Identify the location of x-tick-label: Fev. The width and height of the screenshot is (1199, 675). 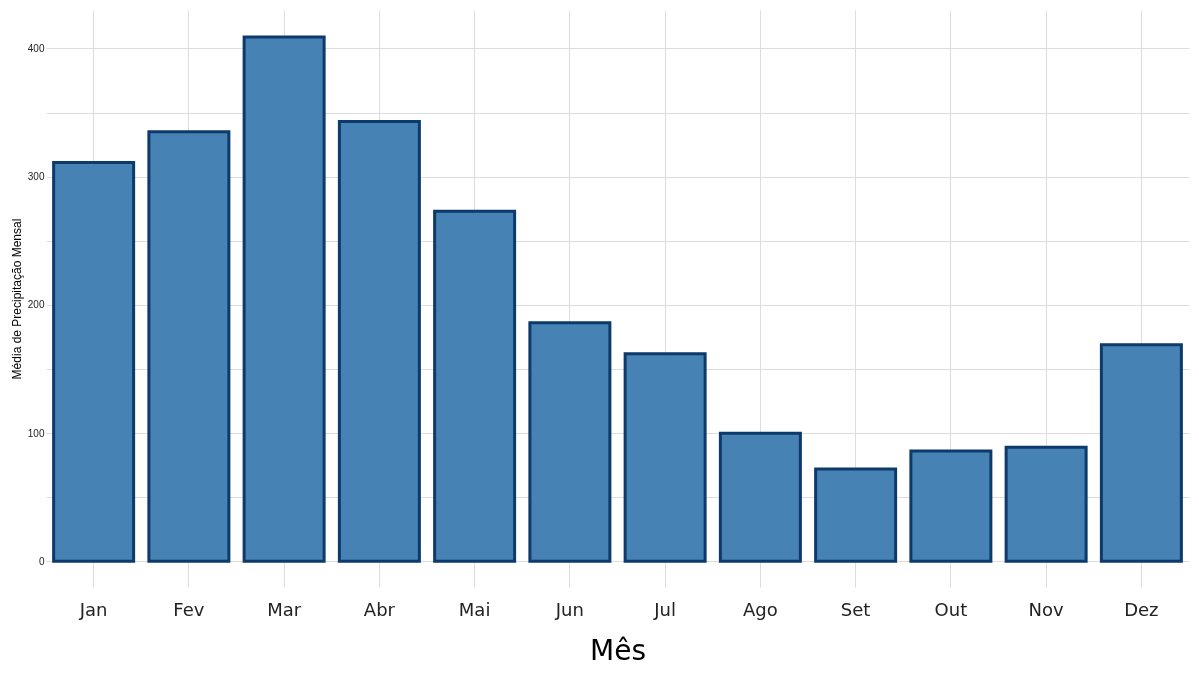
(189, 609).